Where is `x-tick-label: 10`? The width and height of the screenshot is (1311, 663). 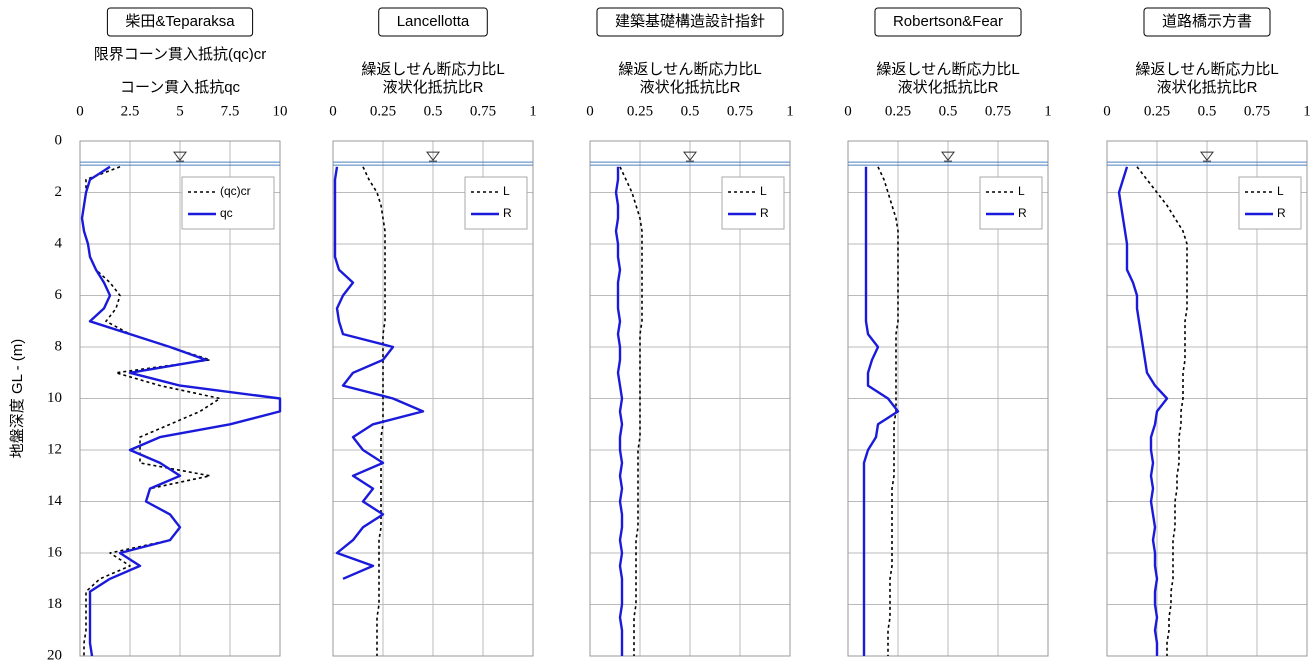
x-tick-label: 10 is located at coordinates (280, 111).